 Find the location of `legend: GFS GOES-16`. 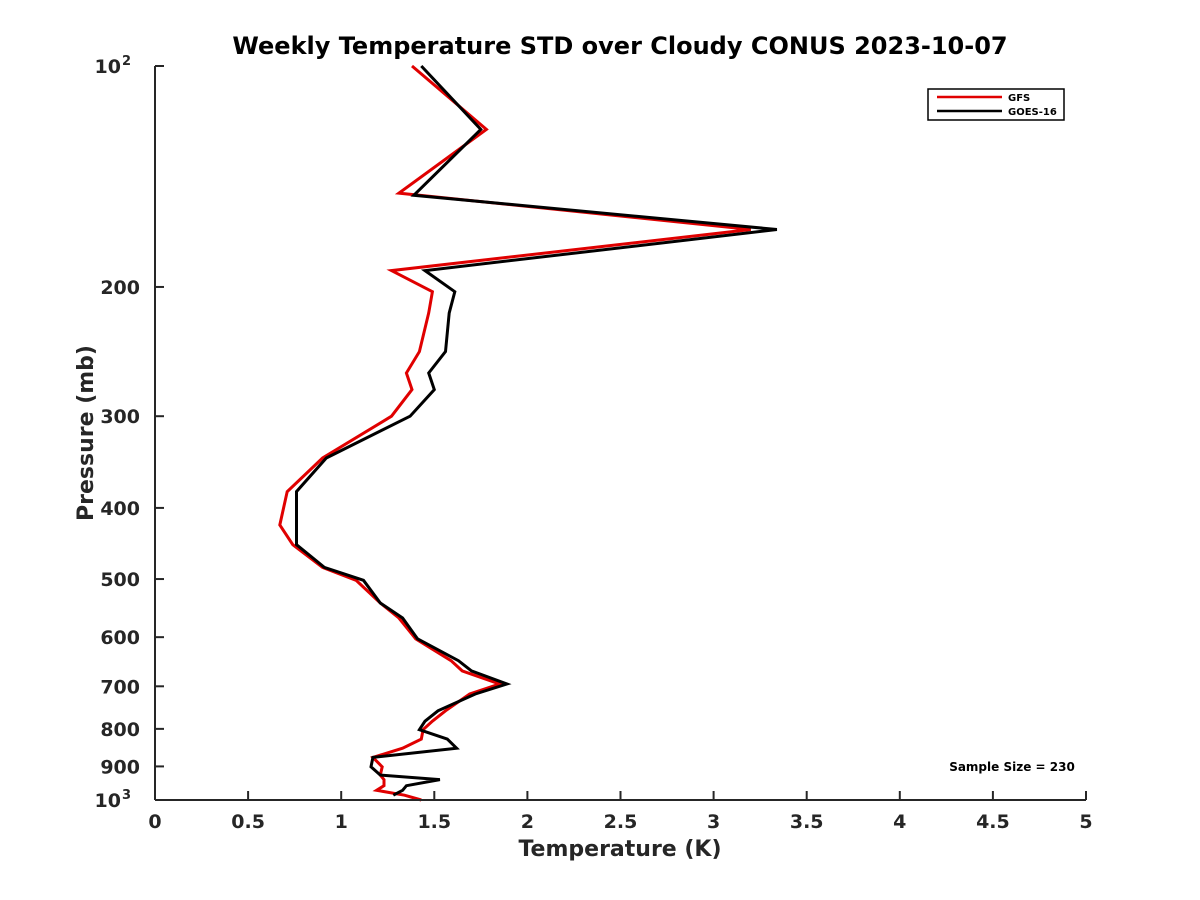

legend: GFS GOES-16 is located at coordinates (996, 104).